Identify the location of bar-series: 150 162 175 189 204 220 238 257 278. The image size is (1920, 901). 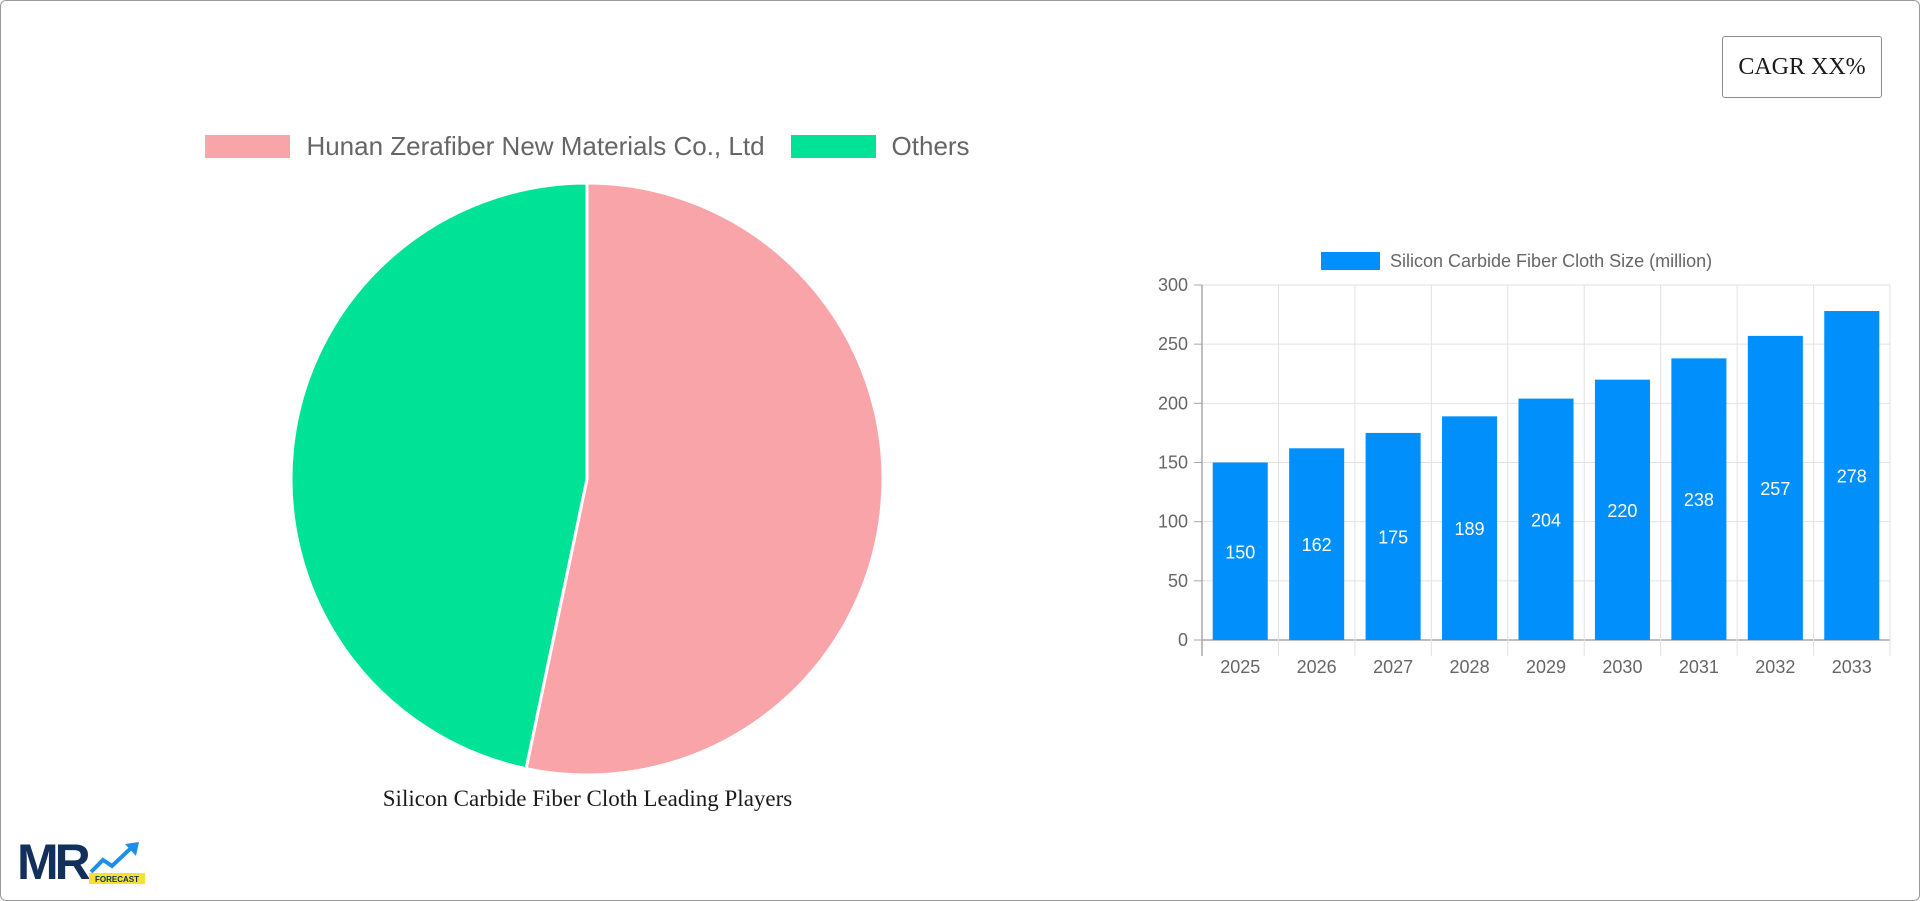
(1546, 476).